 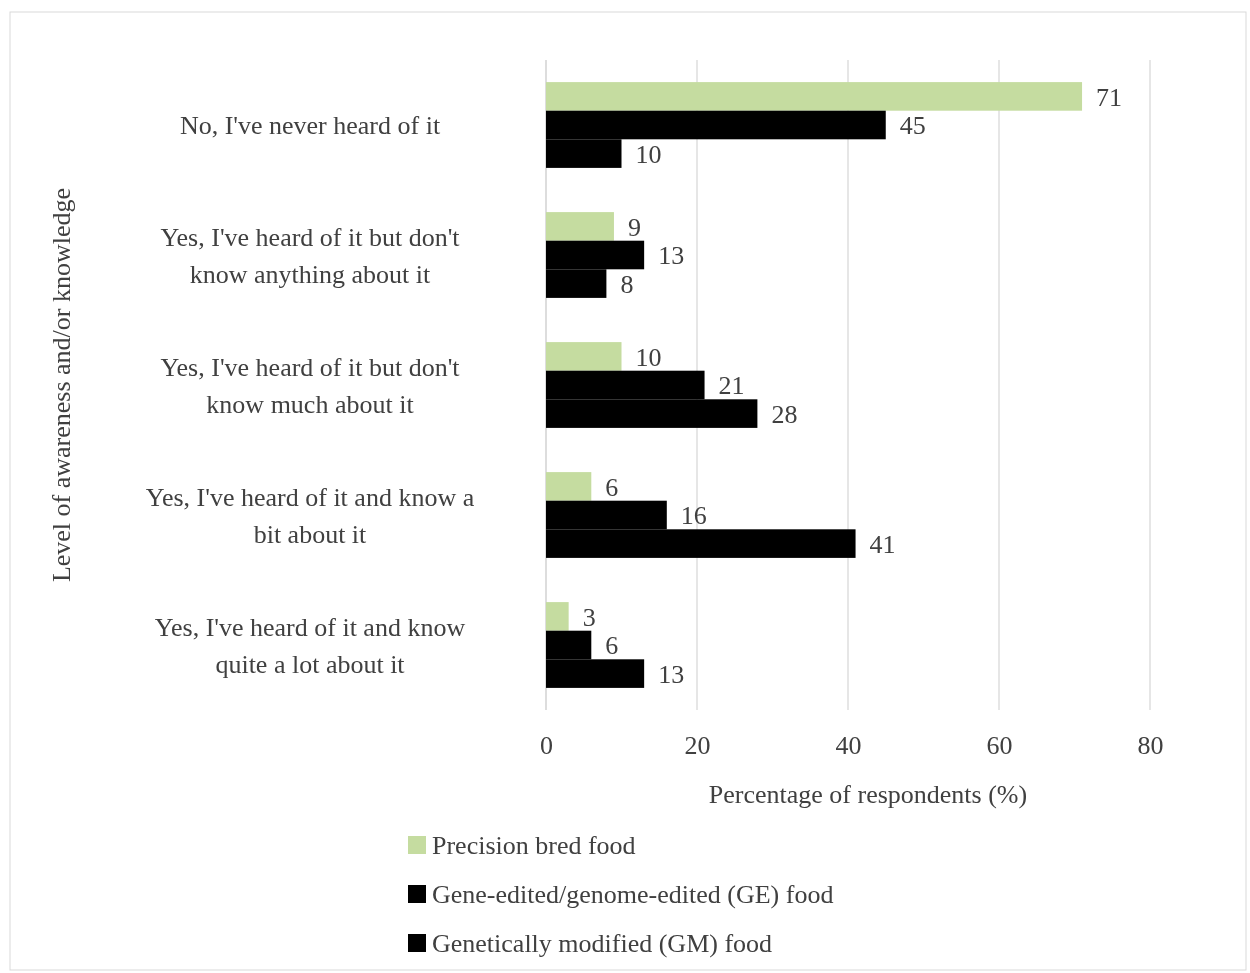 What do you see at coordinates (310, 515) in the screenshot?
I see `y-tick-label: Yes, I've heard of it and know a bit about it` at bounding box center [310, 515].